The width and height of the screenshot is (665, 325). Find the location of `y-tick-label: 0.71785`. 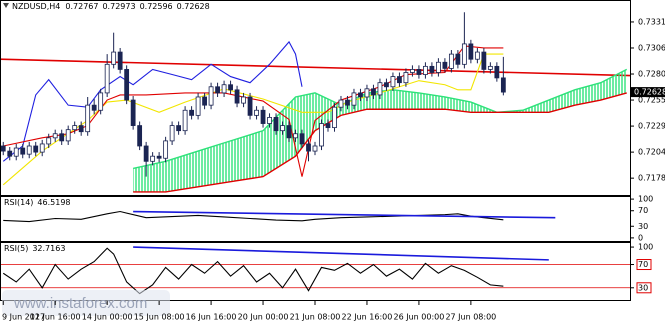

y-tick-label: 0.71785 is located at coordinates (651, 178).